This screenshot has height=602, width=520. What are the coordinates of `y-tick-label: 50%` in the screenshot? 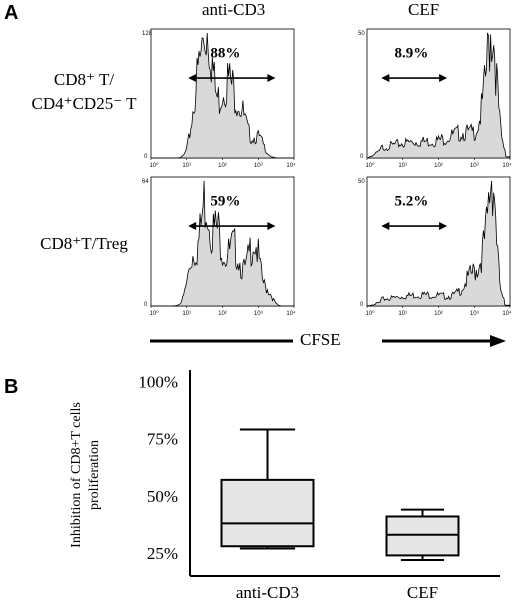 It's located at (162, 496).